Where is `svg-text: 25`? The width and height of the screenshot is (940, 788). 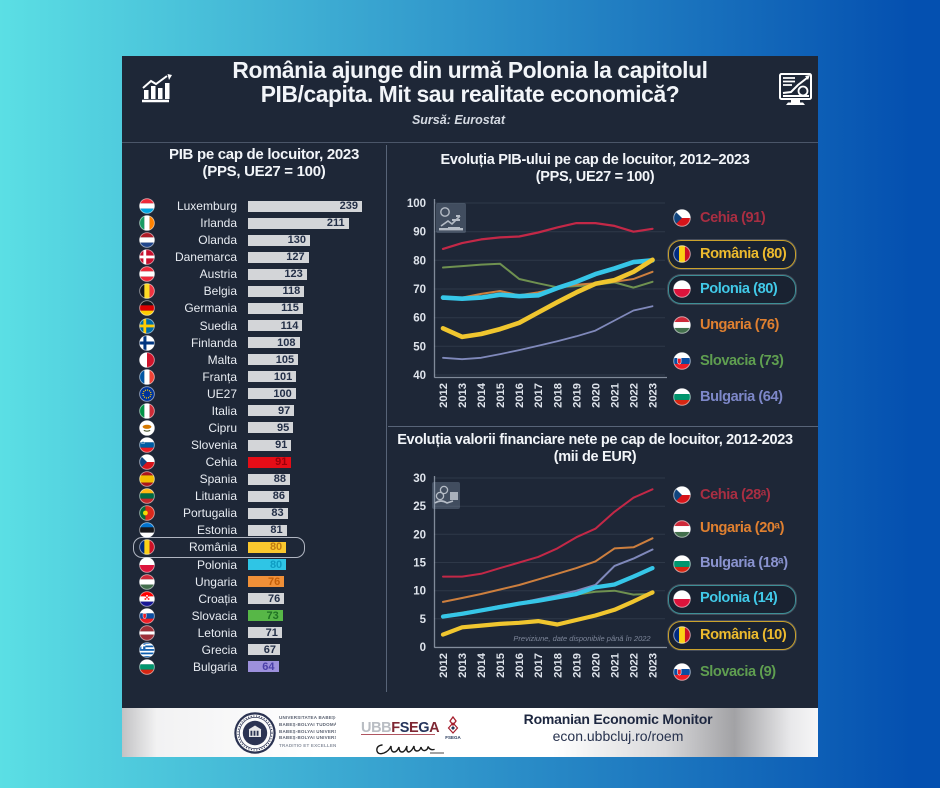 svg-text: 25 is located at coordinates (419, 507).